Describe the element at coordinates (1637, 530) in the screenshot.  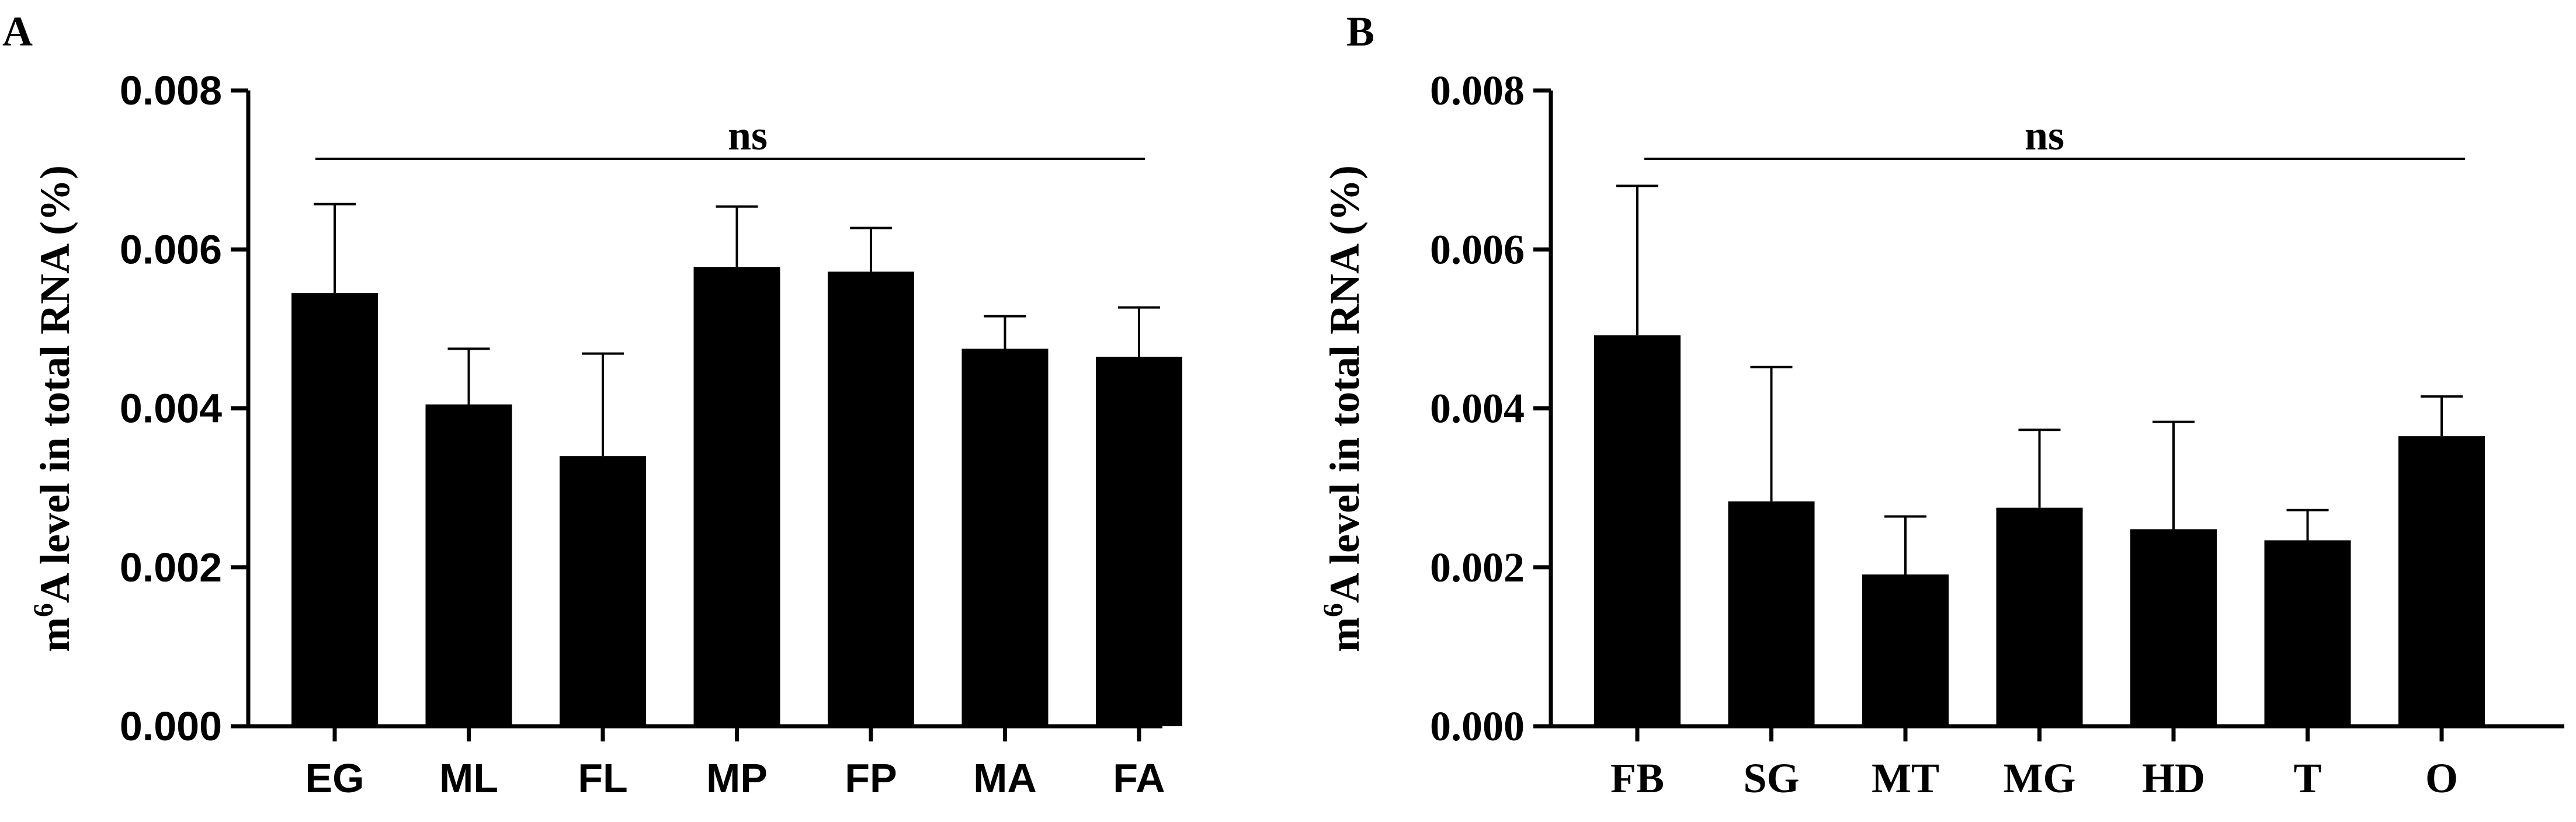
I see `bar-fb` at that location.